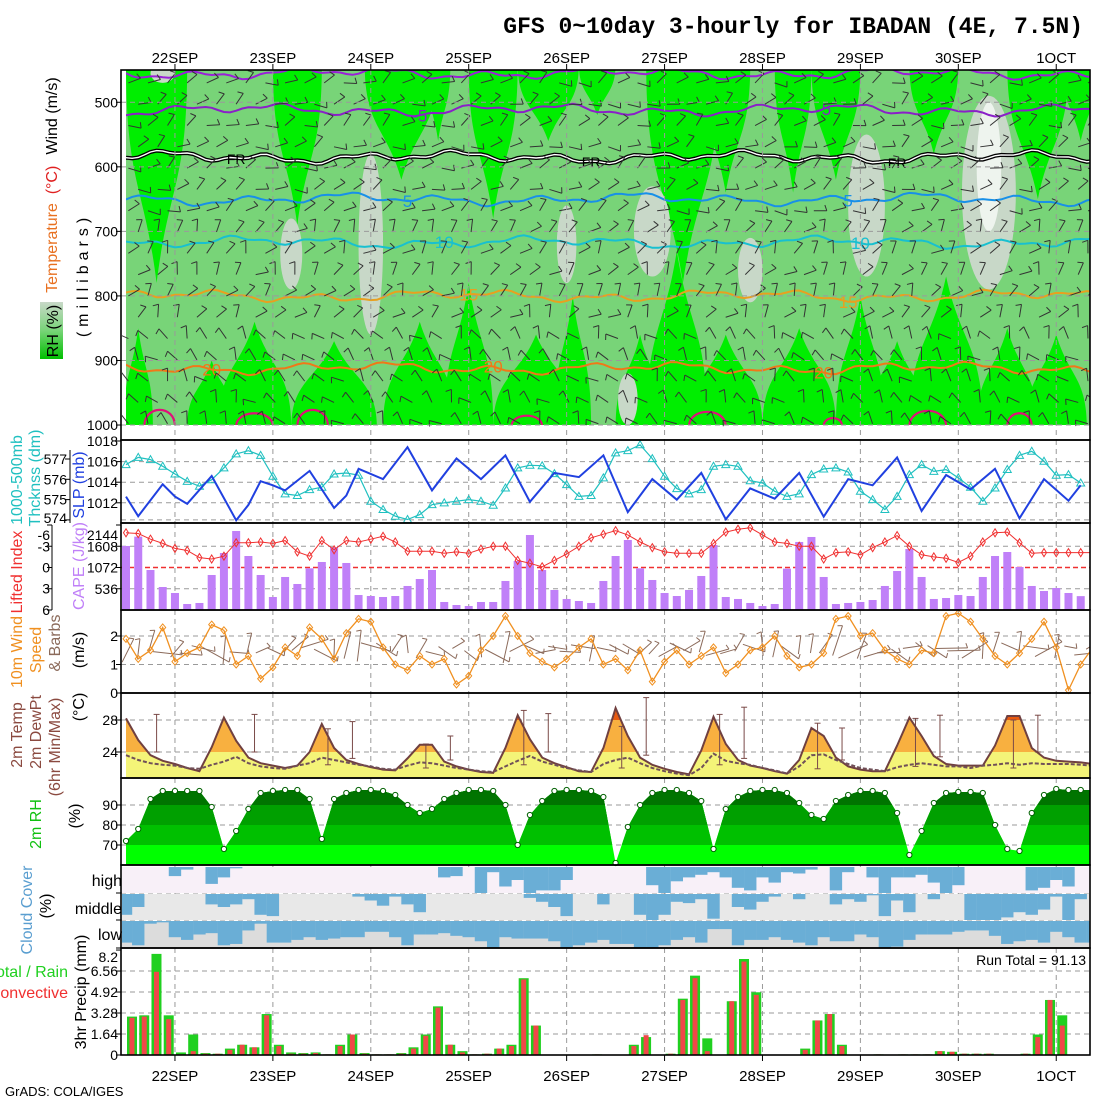 The image size is (1100, 1100). Describe the element at coordinates (48, 478) in the screenshot. I see `slp-axis-labels: 1000-500mb Thcknss (dm) SLP (mb)` at that location.